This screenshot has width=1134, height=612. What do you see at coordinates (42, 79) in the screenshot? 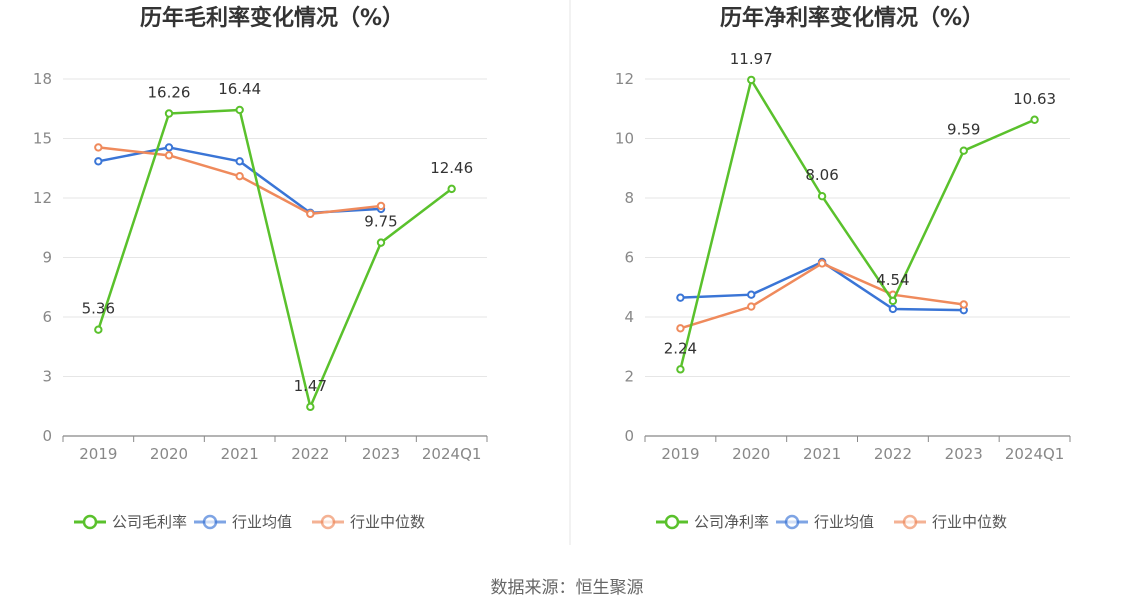
I see `y-tick-label: 18` at bounding box center [42, 79].